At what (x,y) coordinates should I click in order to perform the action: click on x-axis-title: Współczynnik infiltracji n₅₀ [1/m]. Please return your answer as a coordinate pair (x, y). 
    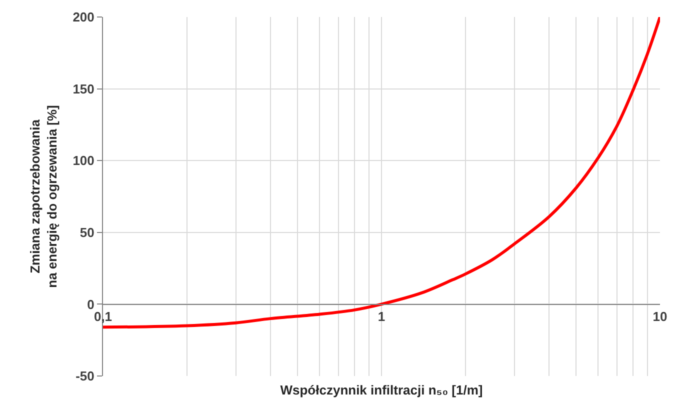
    Looking at the image, I should click on (381, 390).